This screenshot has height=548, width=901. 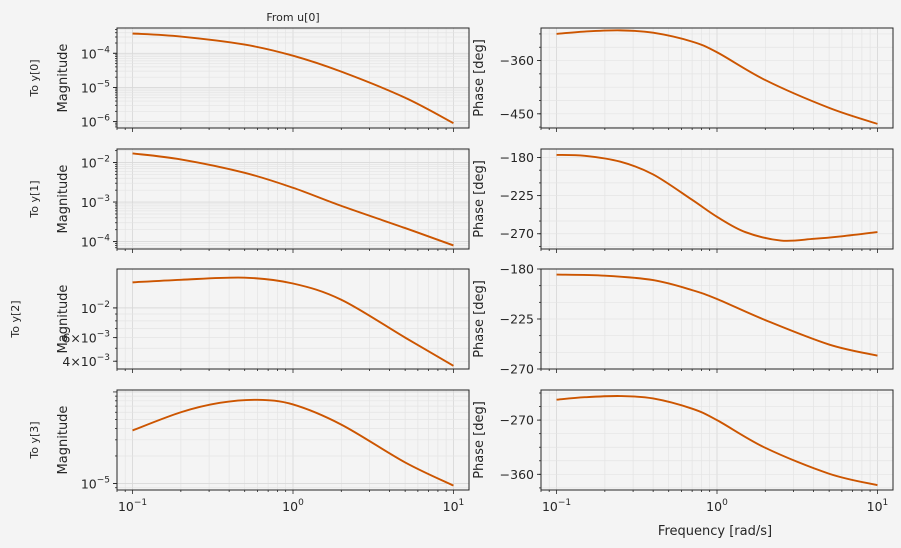 What do you see at coordinates (292, 17) in the screenshot?
I see `column-title: From u[0]` at bounding box center [292, 17].